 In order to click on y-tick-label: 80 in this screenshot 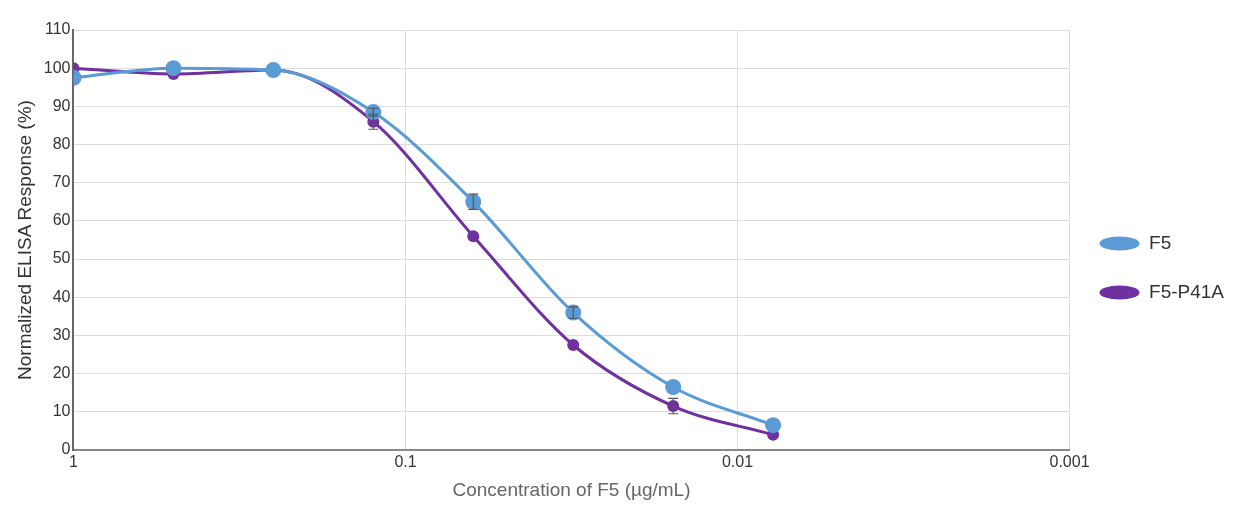, I will do `click(61, 143)`.